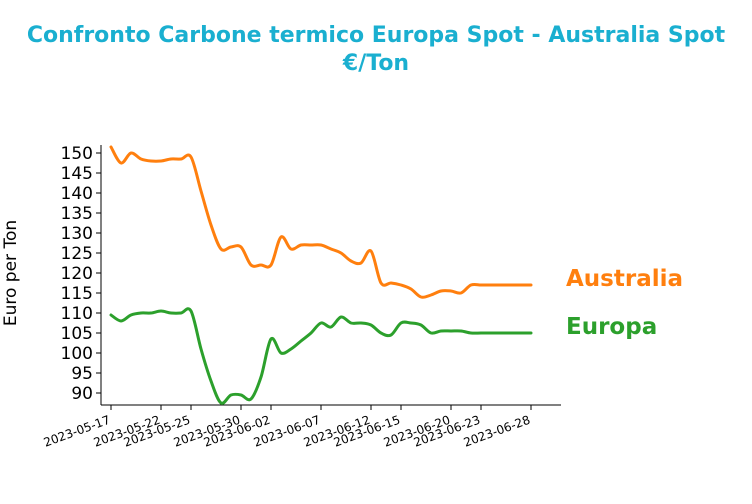  I want to click on y-tick-label: 145, so click(77, 174).